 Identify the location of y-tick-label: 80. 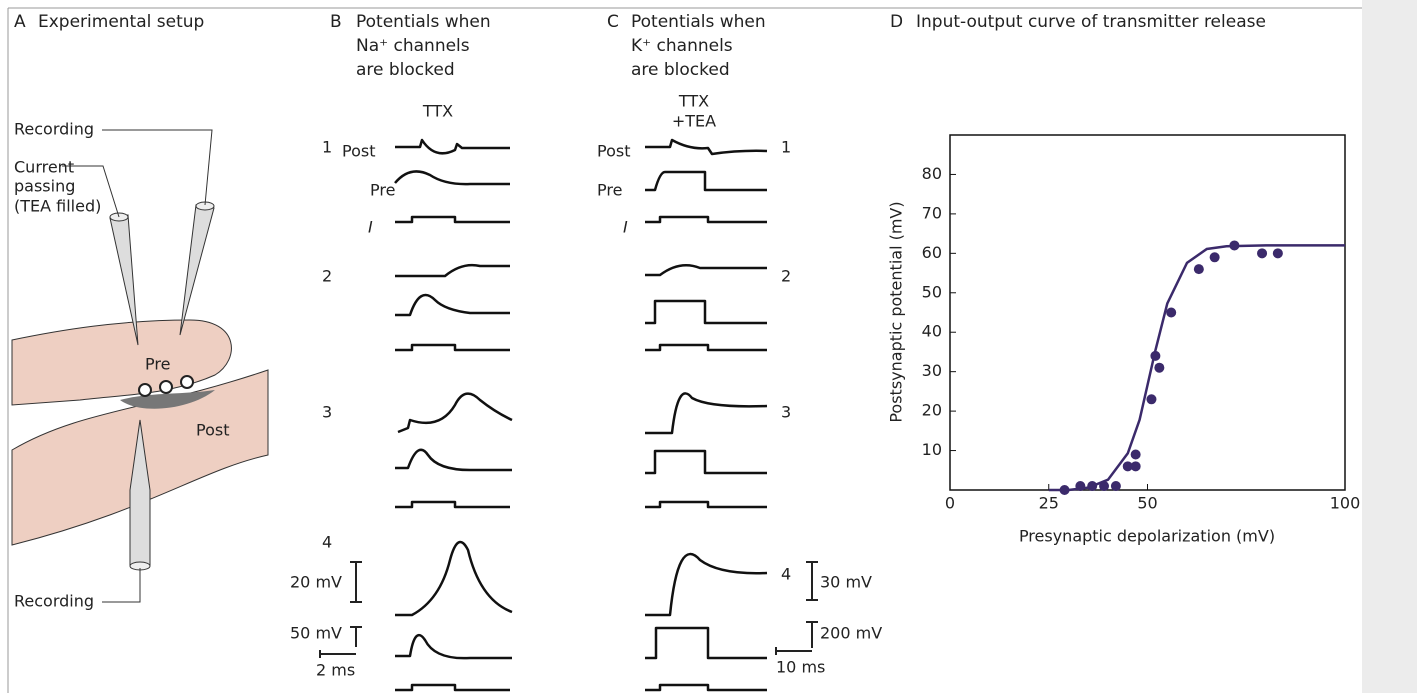
(932, 173).